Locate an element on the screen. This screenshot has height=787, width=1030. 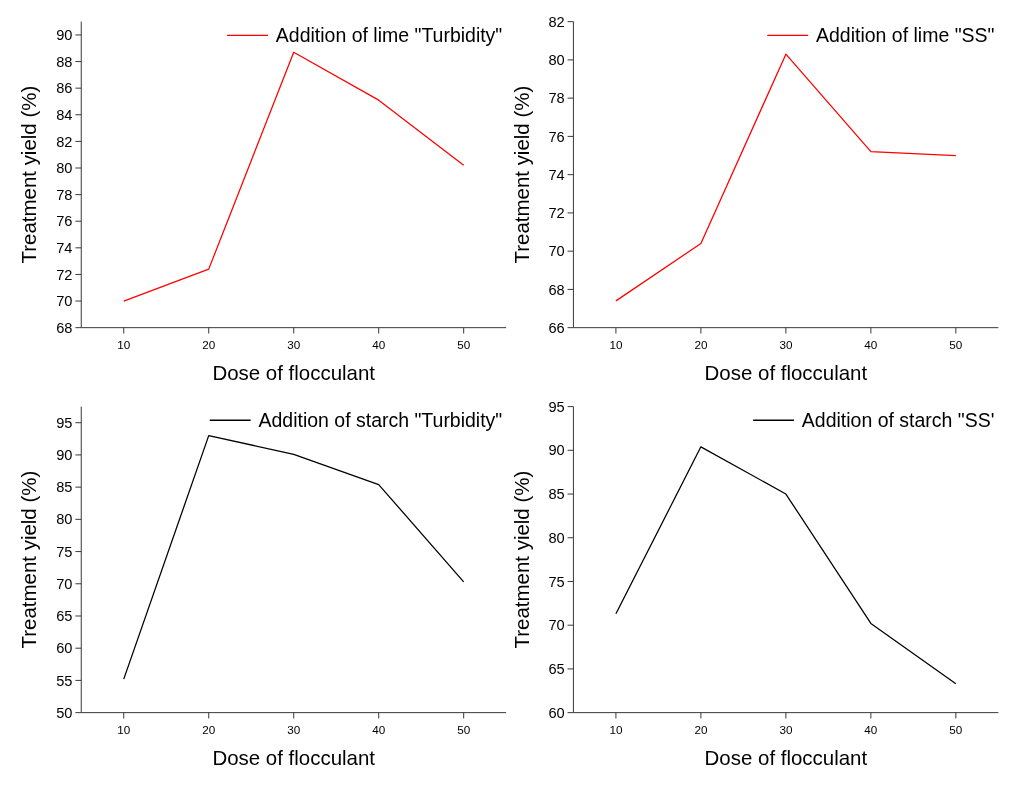
legend-label: Addition of starch "SS' is located at coordinates (898, 420).